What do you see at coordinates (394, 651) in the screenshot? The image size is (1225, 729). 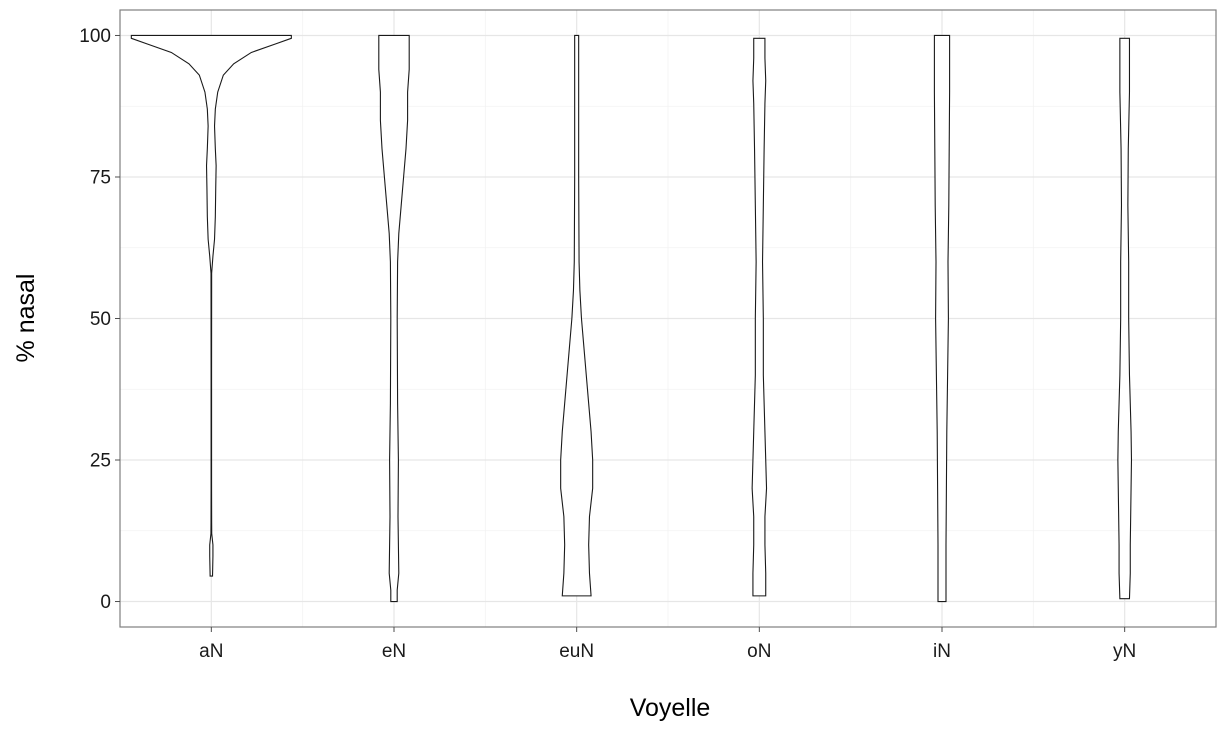 I see `x-tick-label: eN` at bounding box center [394, 651].